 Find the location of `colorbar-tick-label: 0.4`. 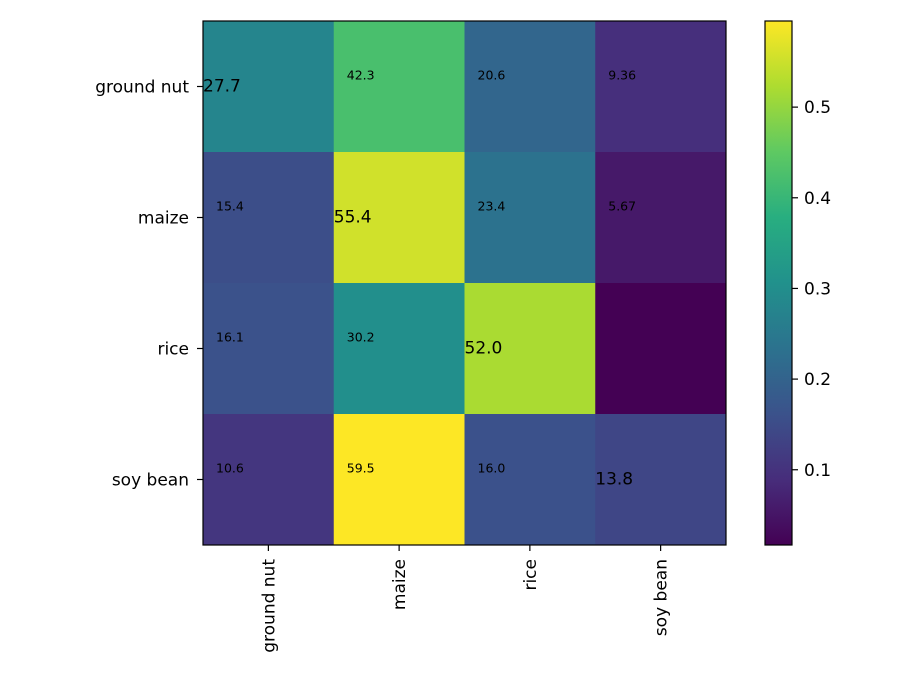

colorbar-tick-label: 0.4 is located at coordinates (817, 199).